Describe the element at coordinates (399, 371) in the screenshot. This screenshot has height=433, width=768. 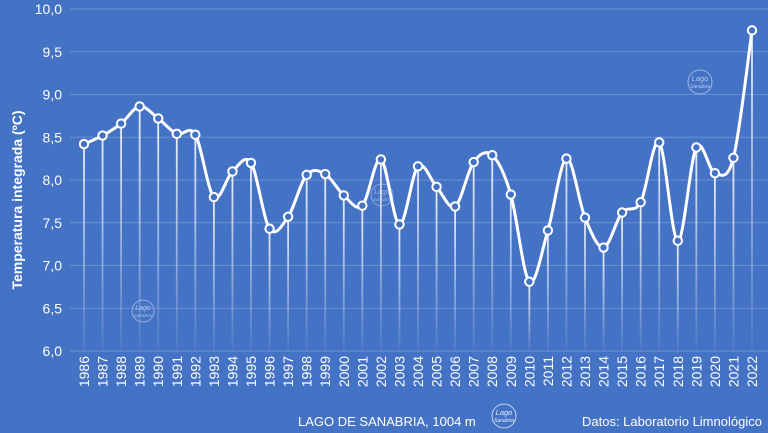
I see `x-tick-label: 2003` at that location.